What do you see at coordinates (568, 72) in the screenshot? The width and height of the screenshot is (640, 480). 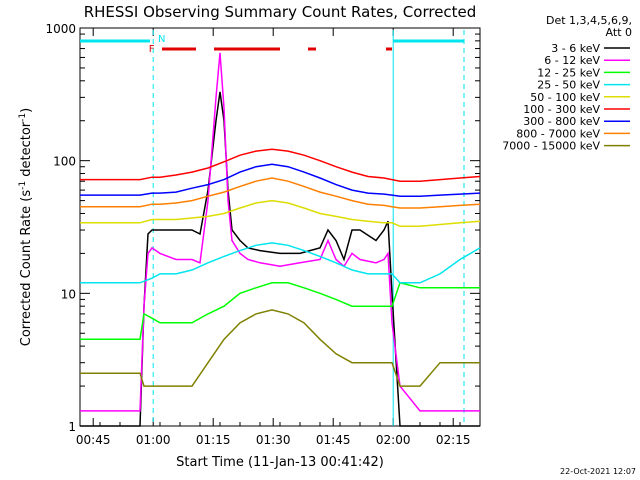 I see `legend-entry-label: 12 - 25 keV` at bounding box center [568, 72].